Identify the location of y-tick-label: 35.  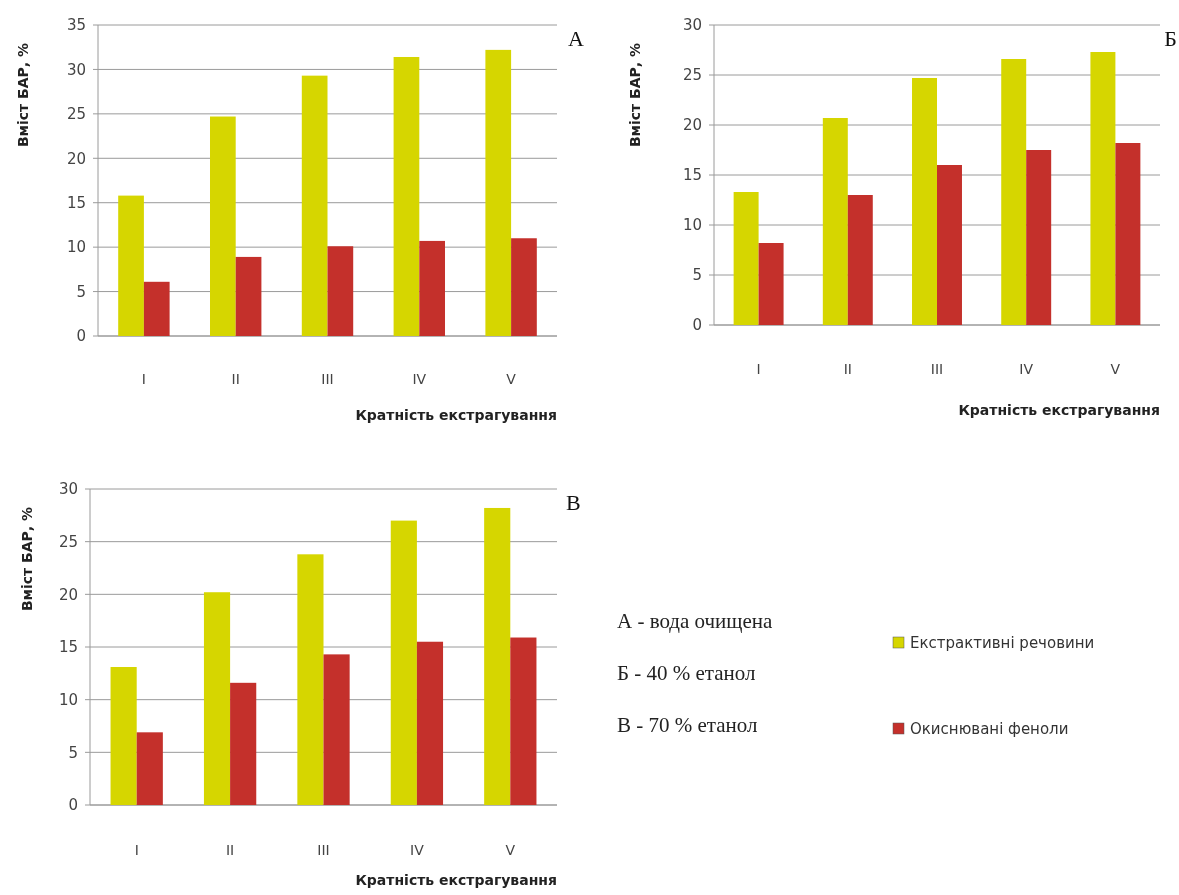
(76, 25).